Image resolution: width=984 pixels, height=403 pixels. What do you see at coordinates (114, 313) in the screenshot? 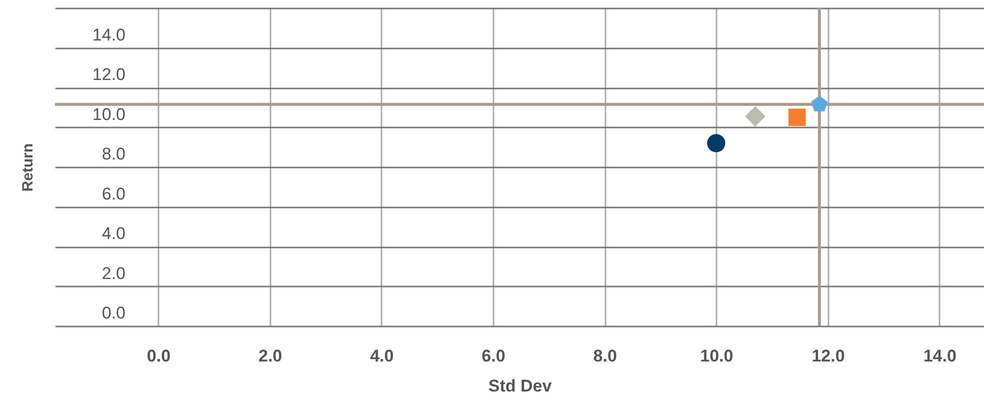
I see `y-tick-label: 0.0` at bounding box center [114, 313].